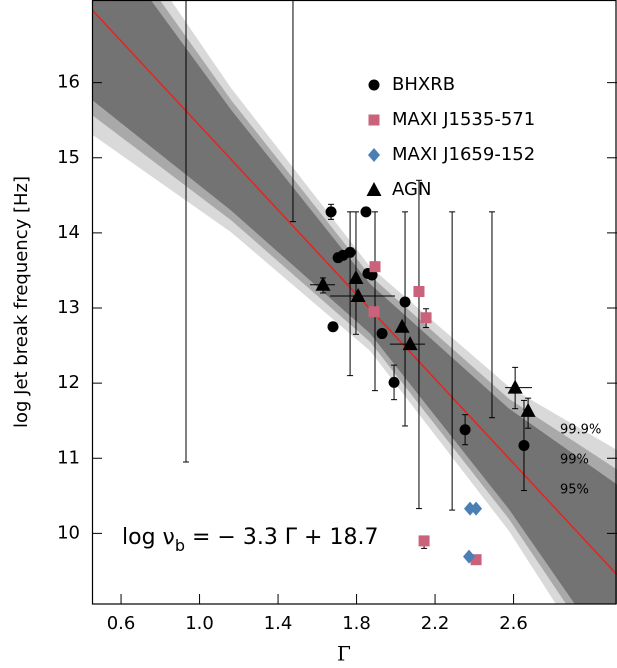  What do you see at coordinates (463, 119) in the screenshot?
I see `legend-label: MAXI J1535-571` at bounding box center [463, 119].